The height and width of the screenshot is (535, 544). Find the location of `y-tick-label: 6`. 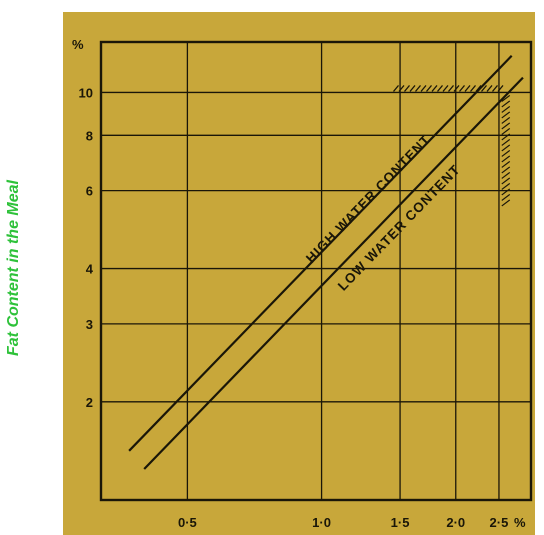

y-tick-label: 6 is located at coordinates (89, 191).